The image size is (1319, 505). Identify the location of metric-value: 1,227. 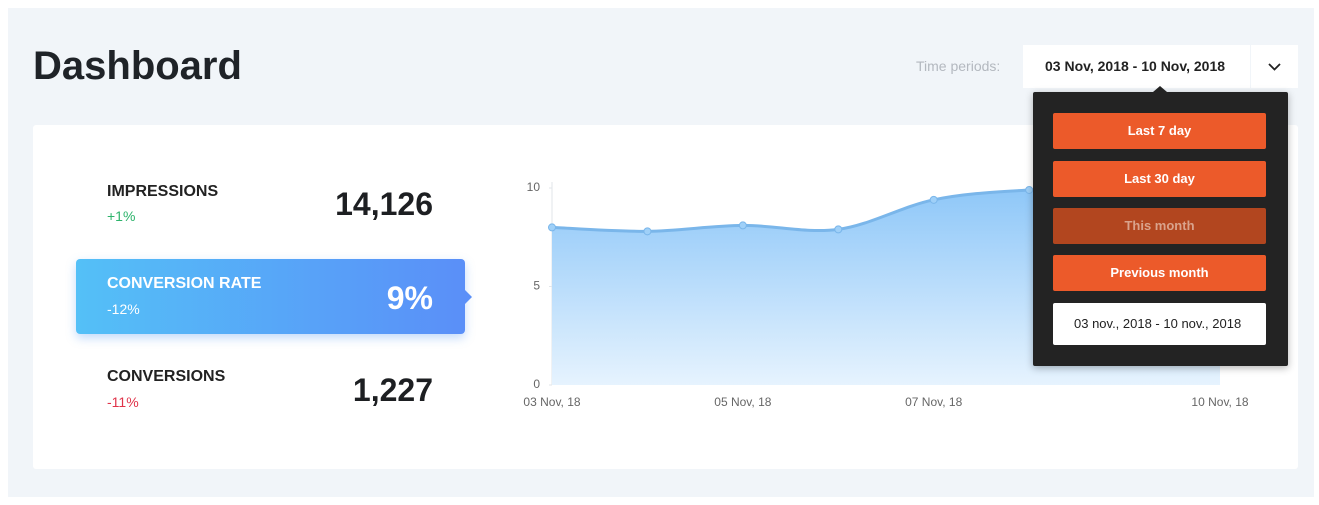
(392, 390).